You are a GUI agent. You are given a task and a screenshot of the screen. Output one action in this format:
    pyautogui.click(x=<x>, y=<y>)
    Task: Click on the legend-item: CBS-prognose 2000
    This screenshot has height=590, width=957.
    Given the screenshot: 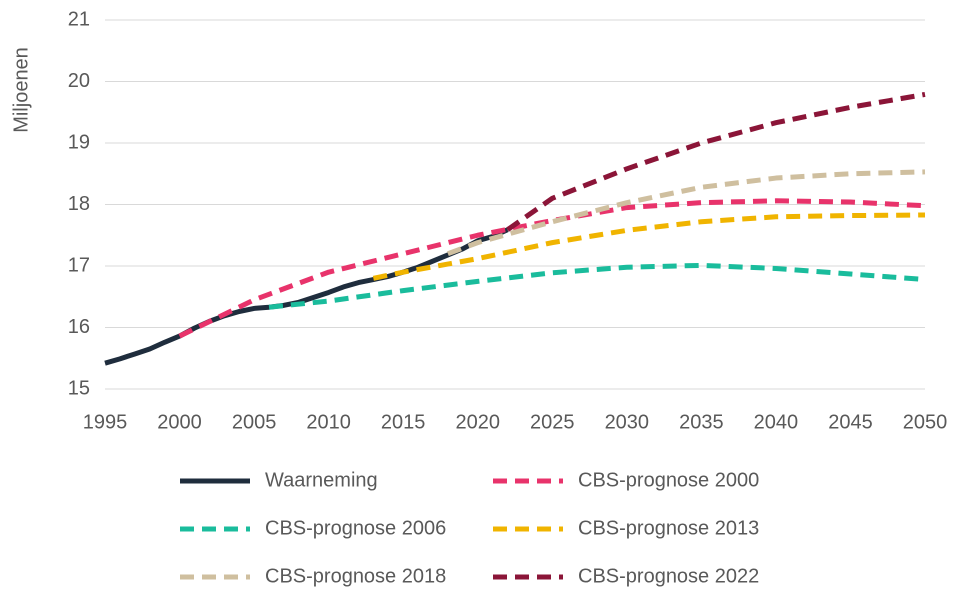 What is the action you would take?
    pyautogui.click(x=626, y=480)
    